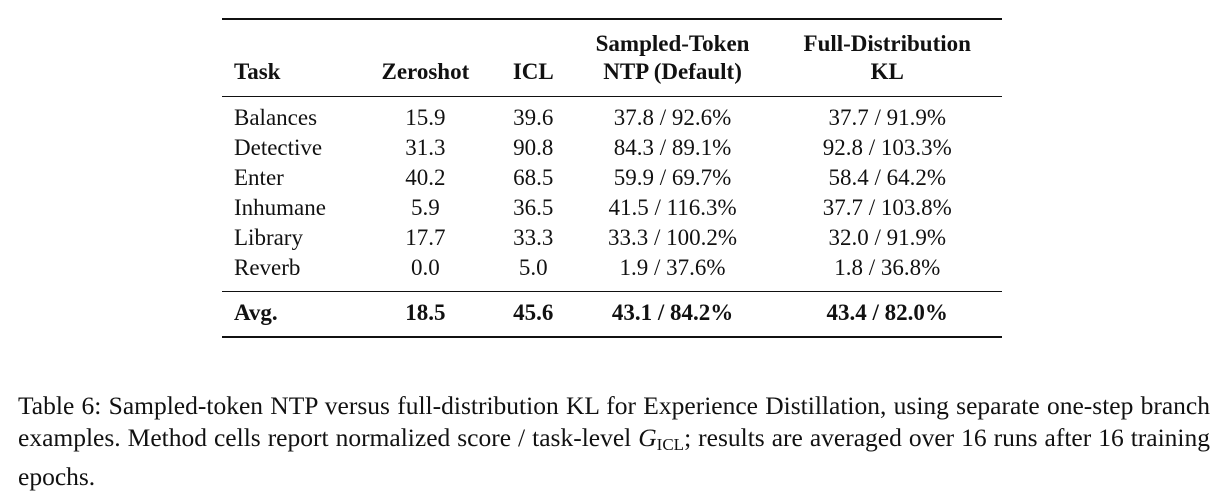 The height and width of the screenshot is (493, 1224). Describe the element at coordinates (672, 312) in the screenshot. I see `cell-ntp: 43.1 / 84.2%` at that location.